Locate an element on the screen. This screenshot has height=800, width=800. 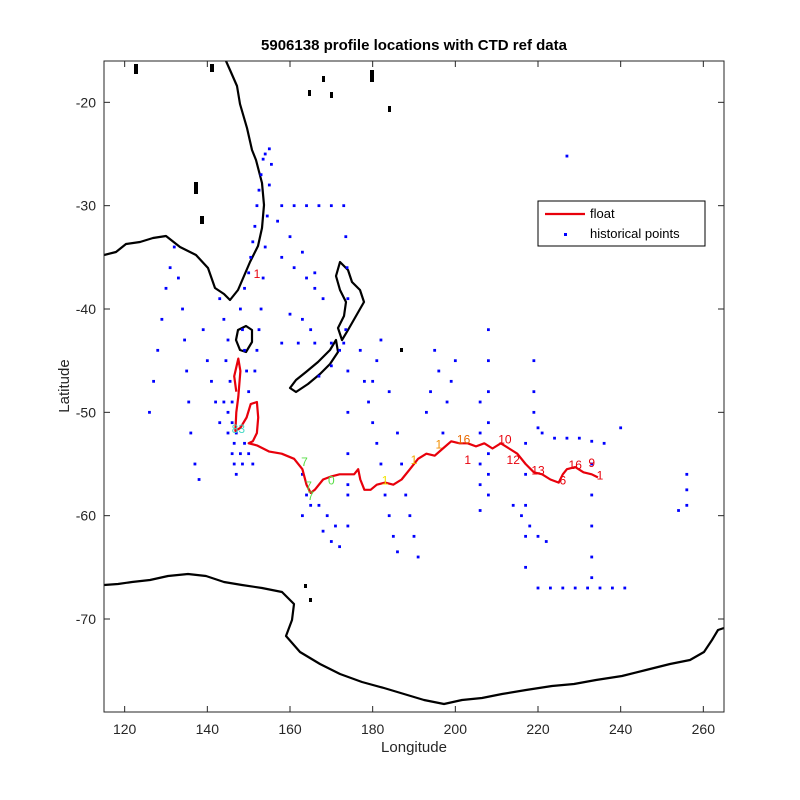
legend-box is located at coordinates (621, 223).